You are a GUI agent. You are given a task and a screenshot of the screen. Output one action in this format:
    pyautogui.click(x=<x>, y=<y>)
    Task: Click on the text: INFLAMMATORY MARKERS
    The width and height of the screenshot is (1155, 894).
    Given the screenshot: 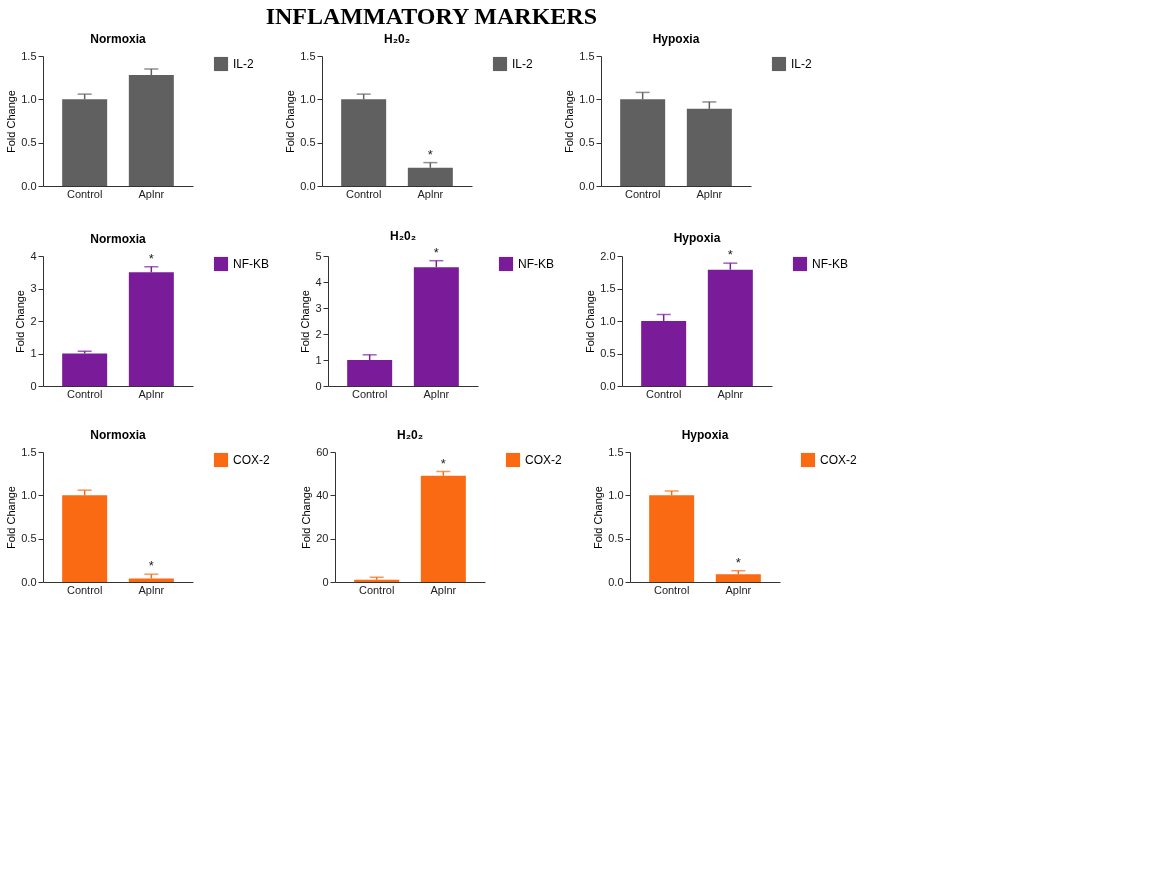 What is the action you would take?
    pyautogui.click(x=431, y=16)
    